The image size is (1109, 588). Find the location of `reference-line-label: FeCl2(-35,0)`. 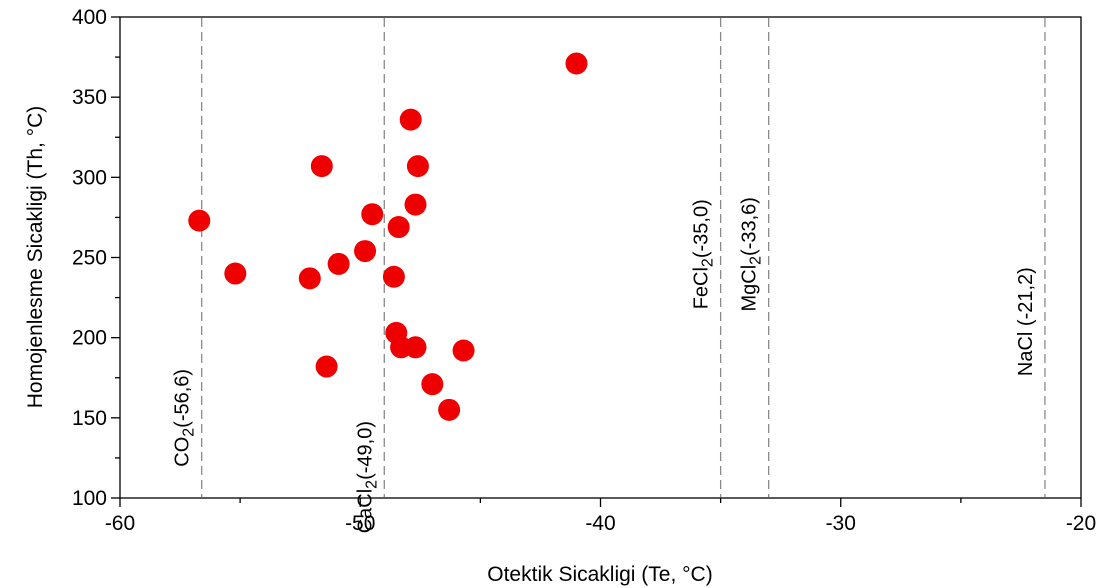

reference-line-label: FeCl2(-35,0) is located at coordinates (704, 254).